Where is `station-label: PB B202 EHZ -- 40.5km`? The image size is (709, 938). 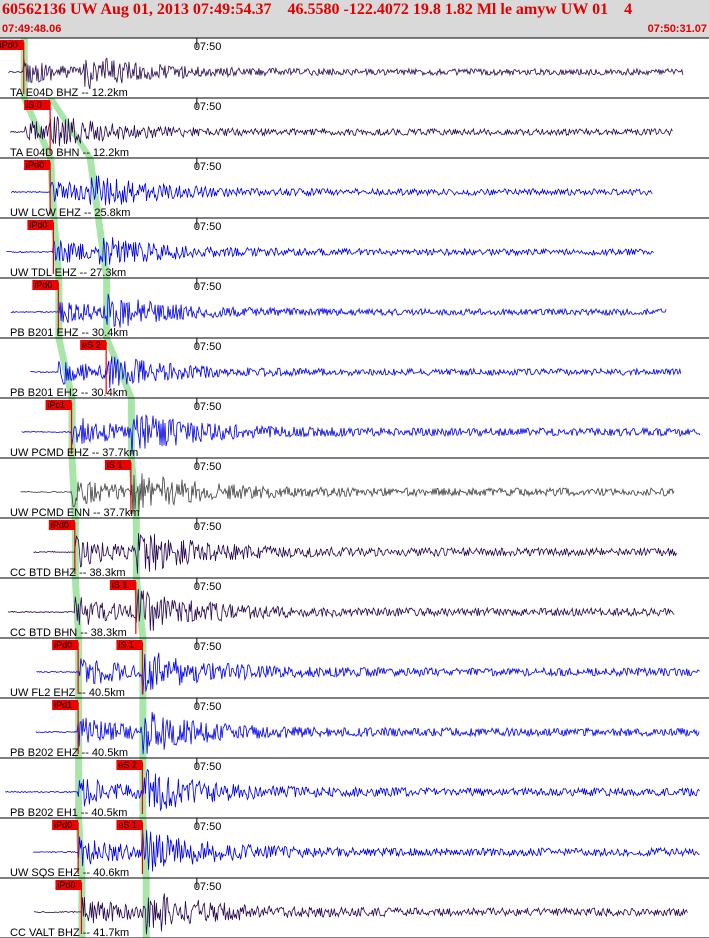
station-label: PB B202 EHZ -- 40.5km is located at coordinates (69, 753).